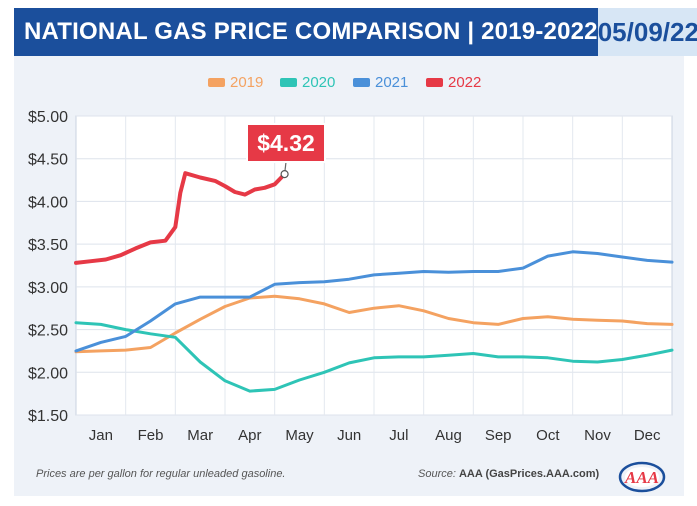 The width and height of the screenshot is (697, 506). Describe the element at coordinates (48, 331) in the screenshot. I see `y-tick-label: $2.50` at that location.